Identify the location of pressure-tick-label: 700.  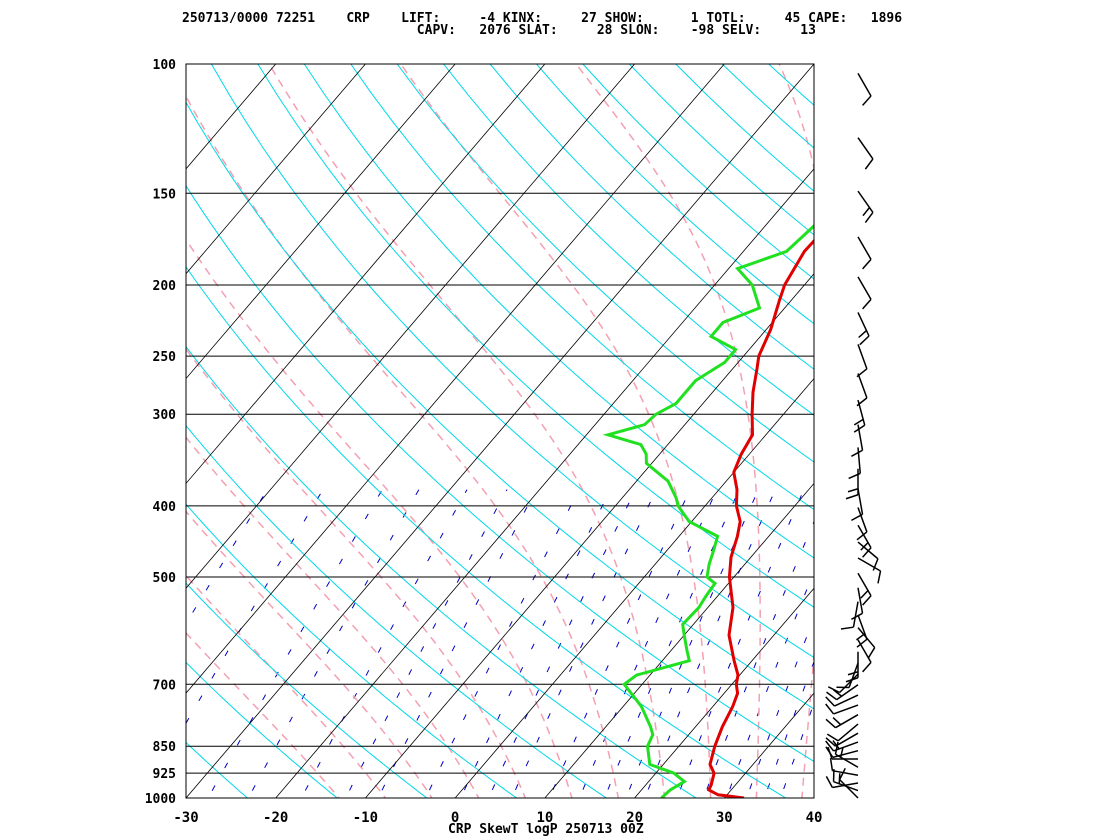
(165, 685).